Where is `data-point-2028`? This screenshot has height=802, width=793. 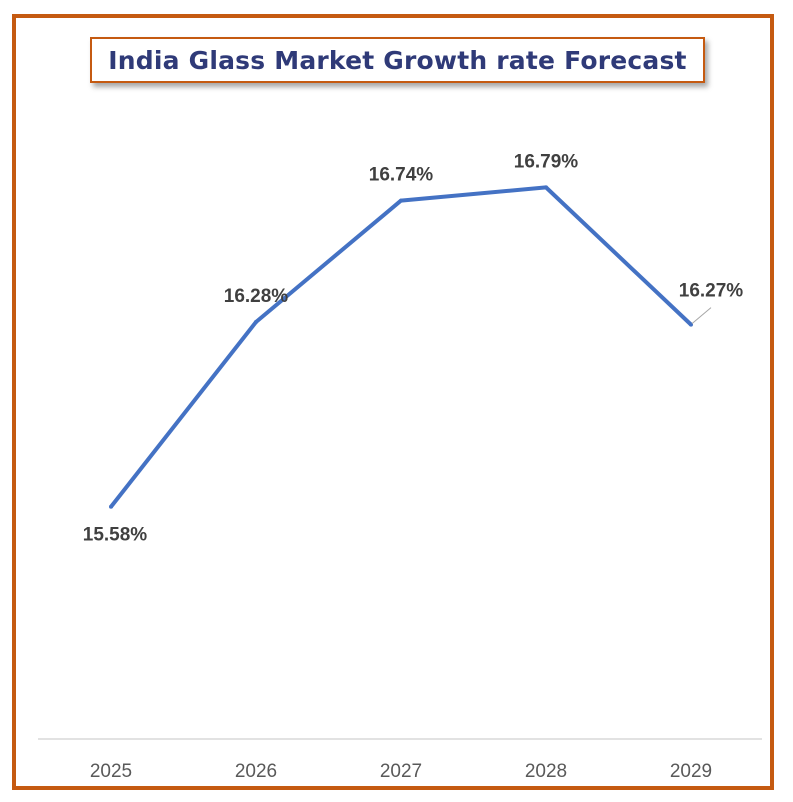
data-point-2028 is located at coordinates (546, 187).